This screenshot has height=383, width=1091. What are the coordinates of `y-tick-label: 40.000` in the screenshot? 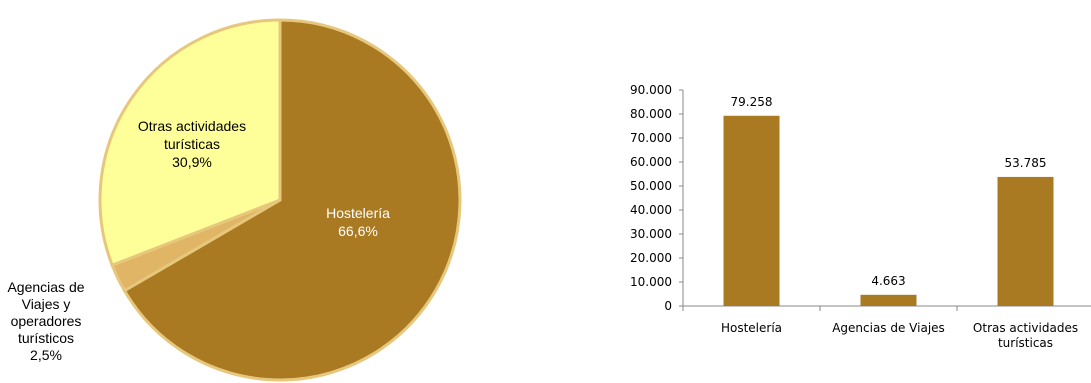 It's located at (651, 210).